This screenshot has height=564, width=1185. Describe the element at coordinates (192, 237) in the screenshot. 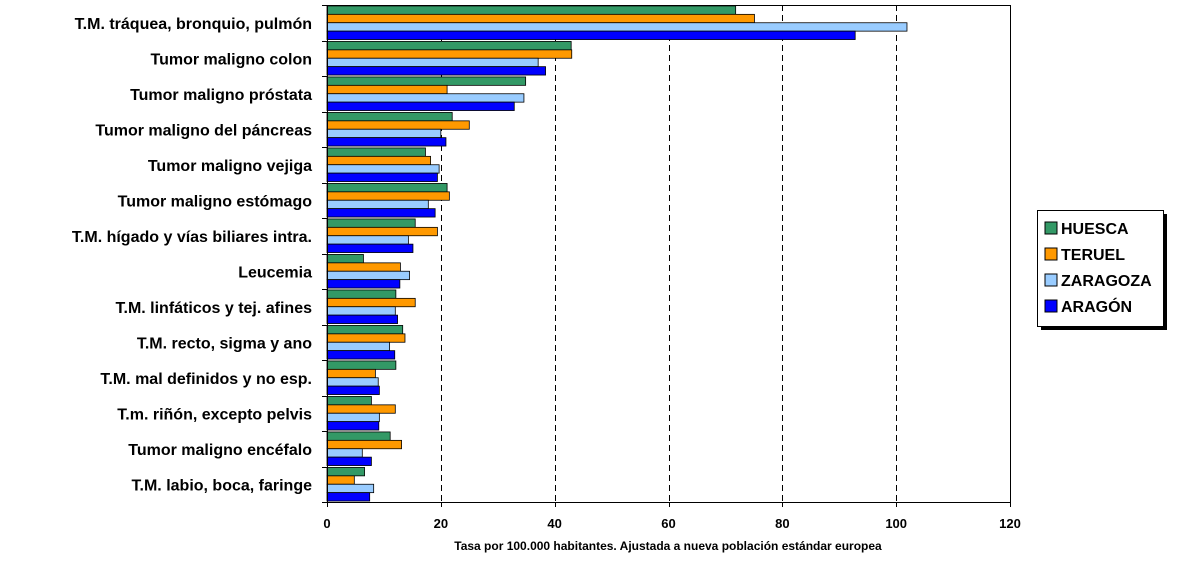

I see `category-label: T.M. hígado y vías biliares intra.` at that location.